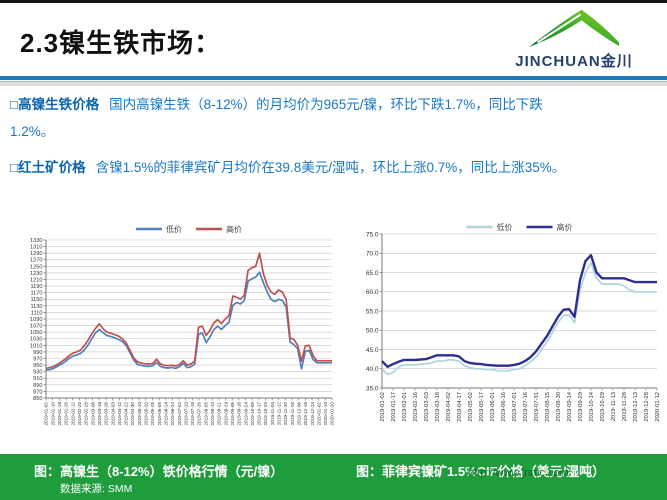 The width and height of the screenshot is (667, 500). Describe the element at coordinates (518, 473) in the screenshot. I see `url-watermark: http://www.jnmc.com` at that location.